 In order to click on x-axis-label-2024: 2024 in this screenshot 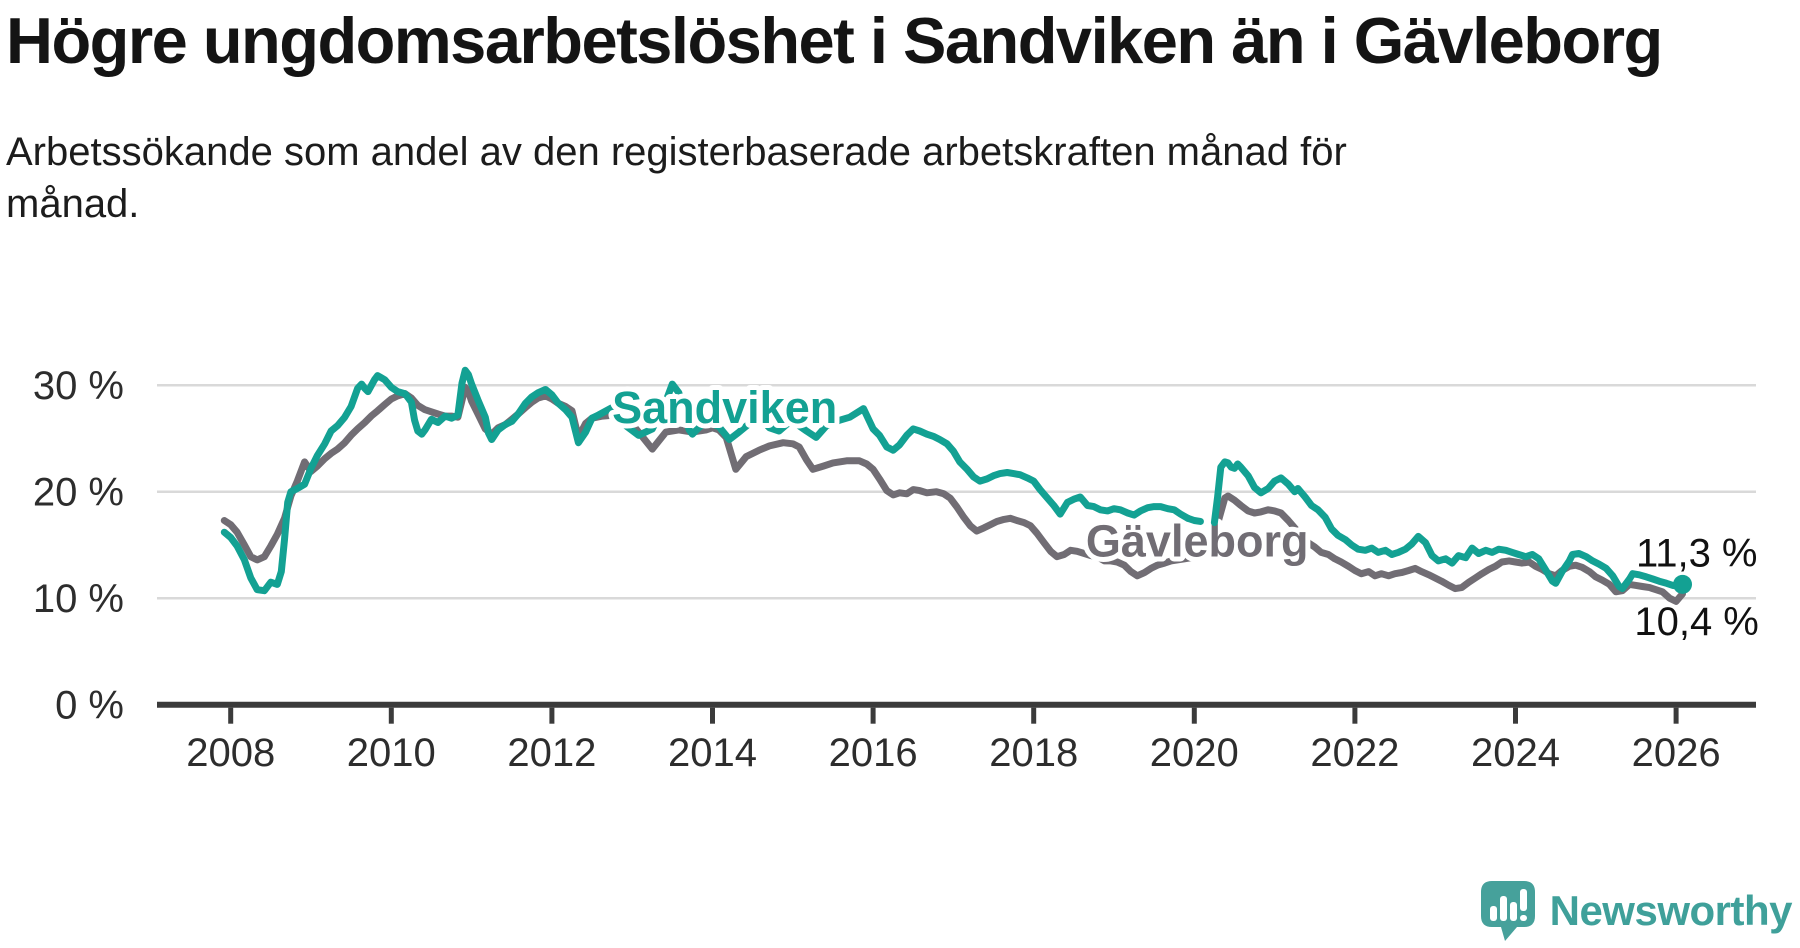, I will do `click(1515, 753)`.